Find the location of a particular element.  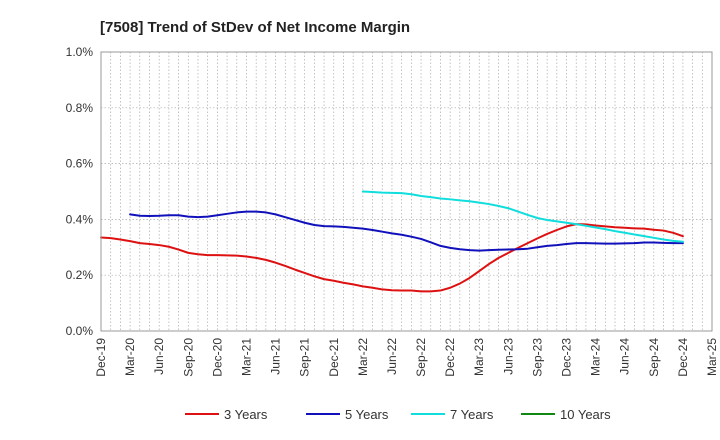

y-axis-ticks: 0.0% 0.2% 0.4% 0.6% 0.8% 1.0% is located at coordinates (80, 191).